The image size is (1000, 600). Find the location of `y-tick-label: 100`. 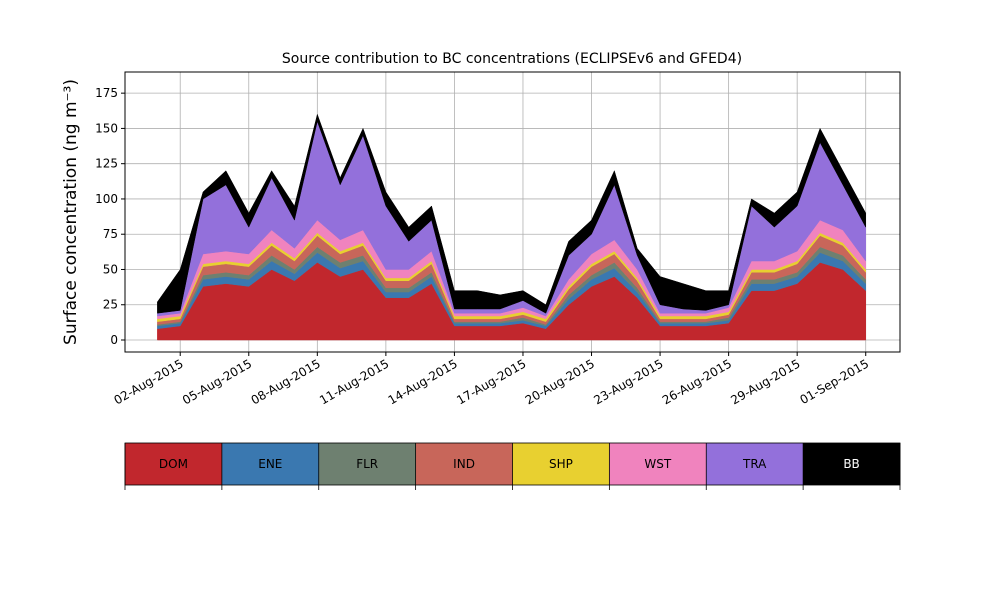

y-tick-label: 100 is located at coordinates (106, 199).